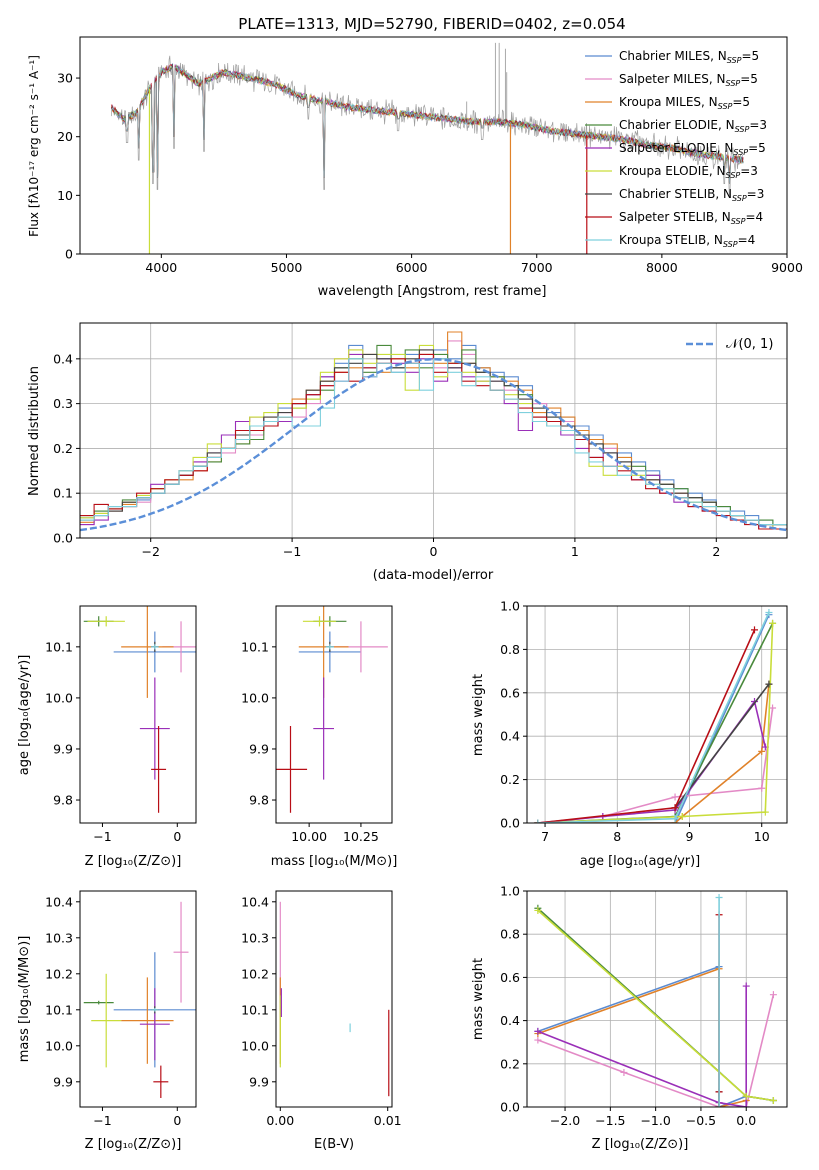  Describe the element at coordinates (161, 267) in the screenshot. I see `x-tick-label: 4000` at that location.